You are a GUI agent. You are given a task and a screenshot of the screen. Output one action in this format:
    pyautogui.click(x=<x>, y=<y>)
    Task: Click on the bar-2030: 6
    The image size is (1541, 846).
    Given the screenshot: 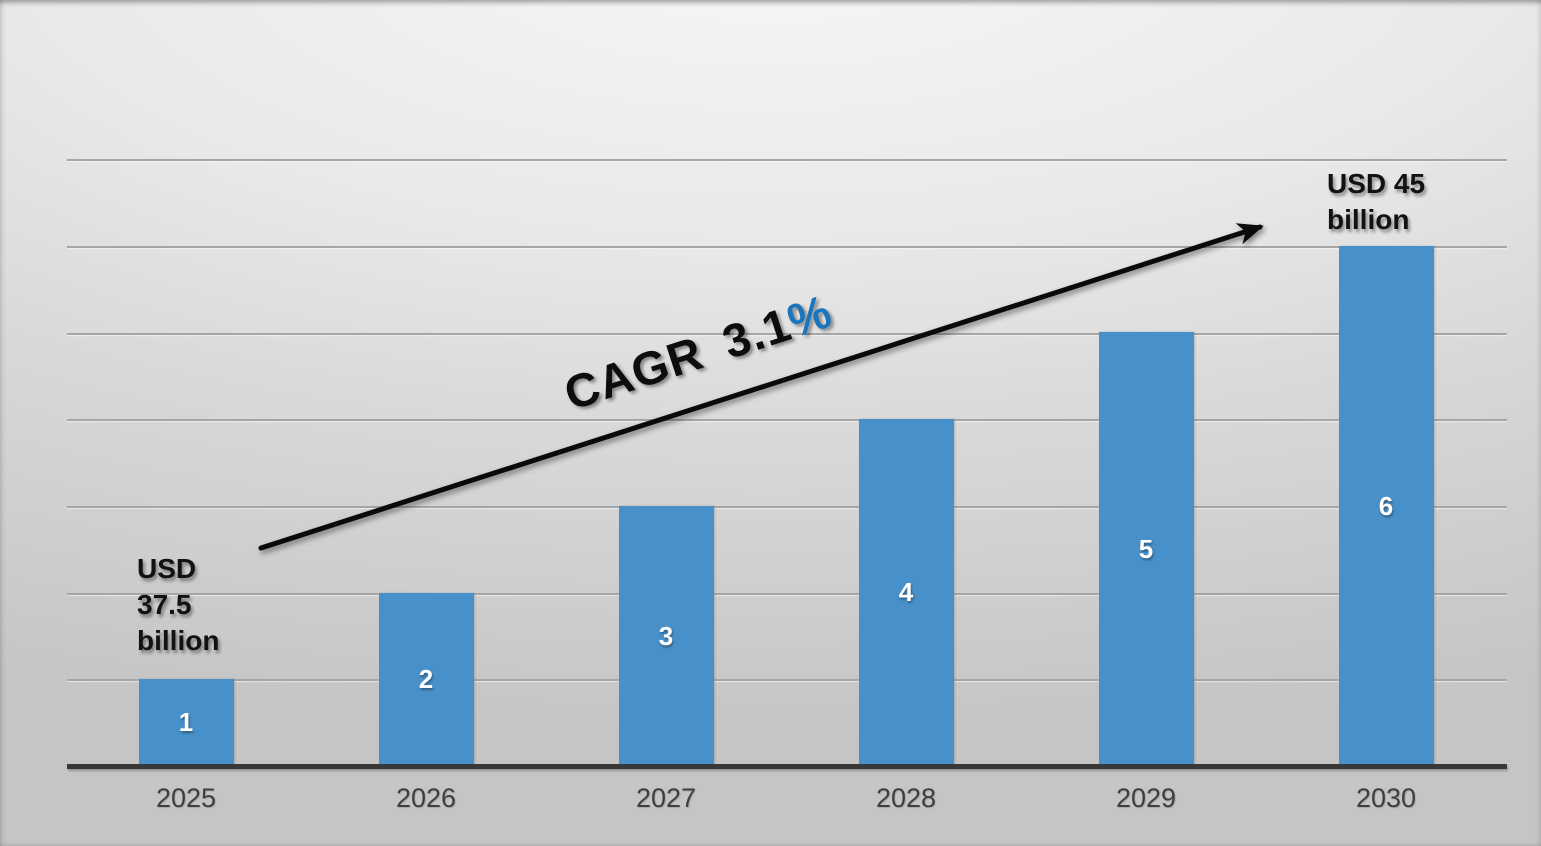 What is the action you would take?
    pyautogui.click(x=1386, y=506)
    